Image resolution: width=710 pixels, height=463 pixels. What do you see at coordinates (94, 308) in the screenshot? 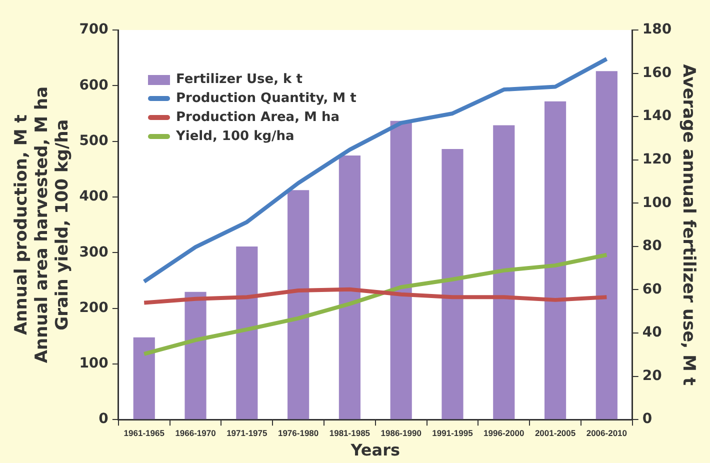
I see `y-tick-label: 200` at bounding box center [94, 308].